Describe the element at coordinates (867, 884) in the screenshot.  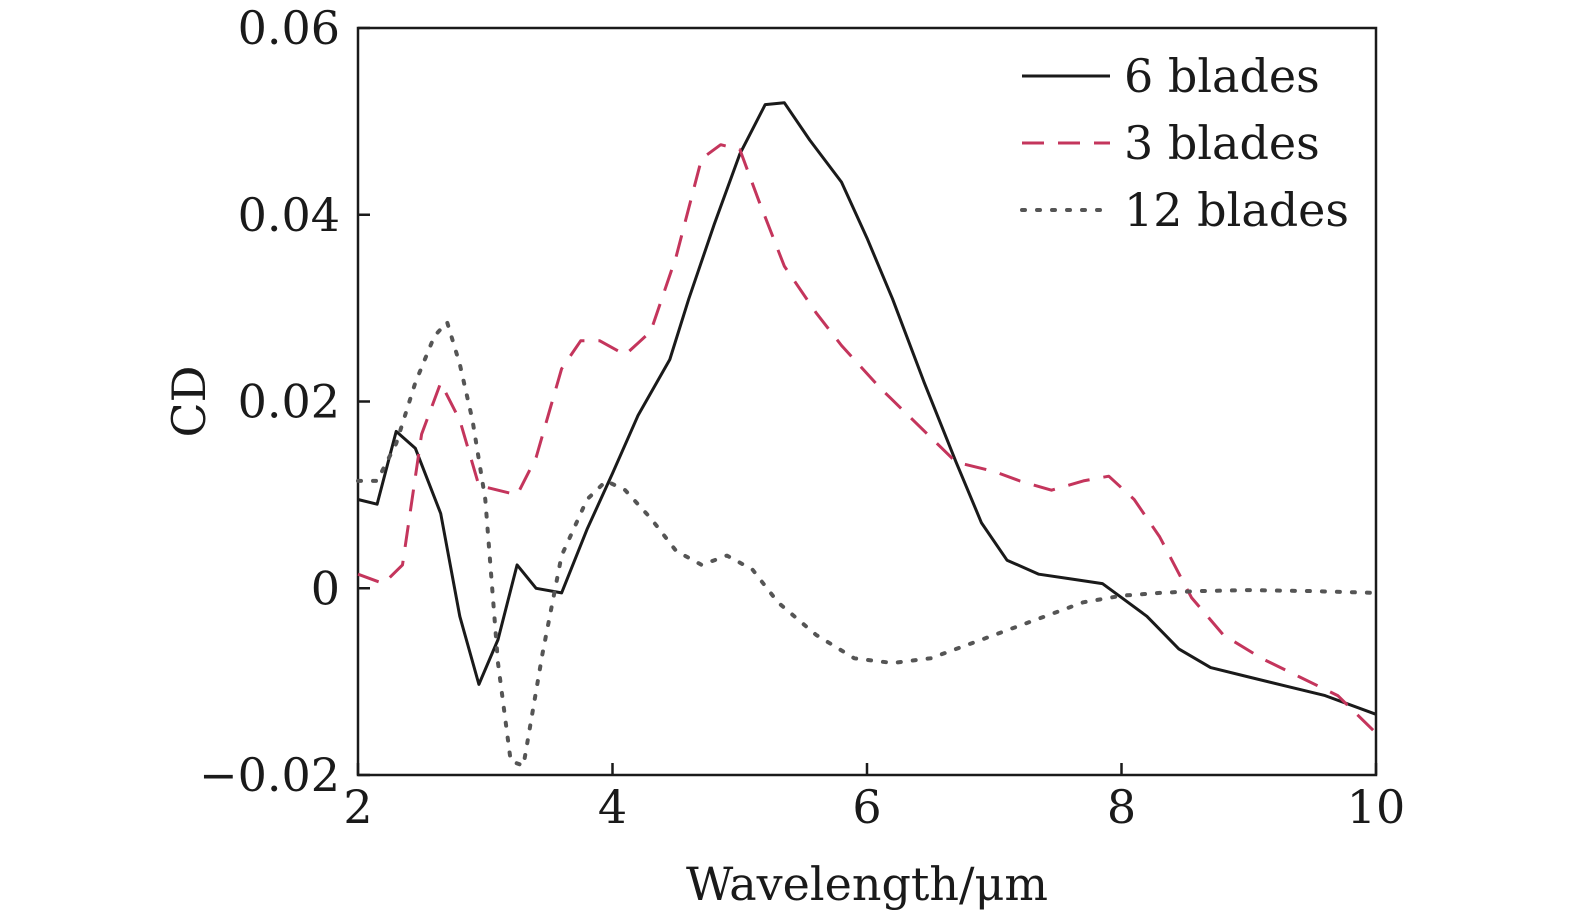
I see `x-axis-label: Wavelength/μm` at that location.